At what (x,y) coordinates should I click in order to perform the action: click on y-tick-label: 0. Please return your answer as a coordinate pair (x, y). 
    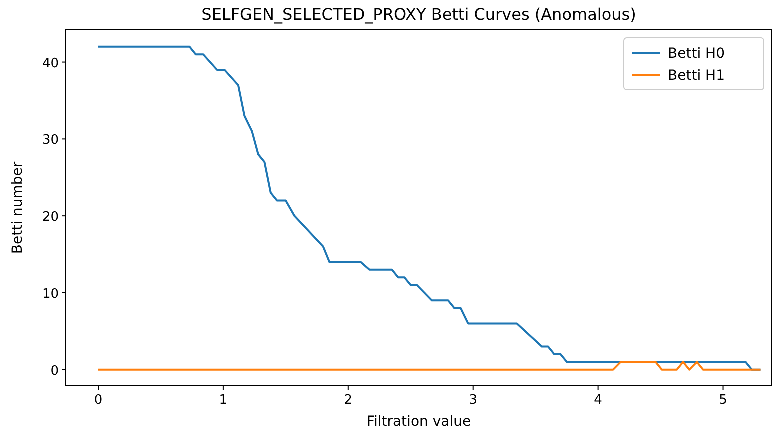
    Looking at the image, I should click on (54, 371).